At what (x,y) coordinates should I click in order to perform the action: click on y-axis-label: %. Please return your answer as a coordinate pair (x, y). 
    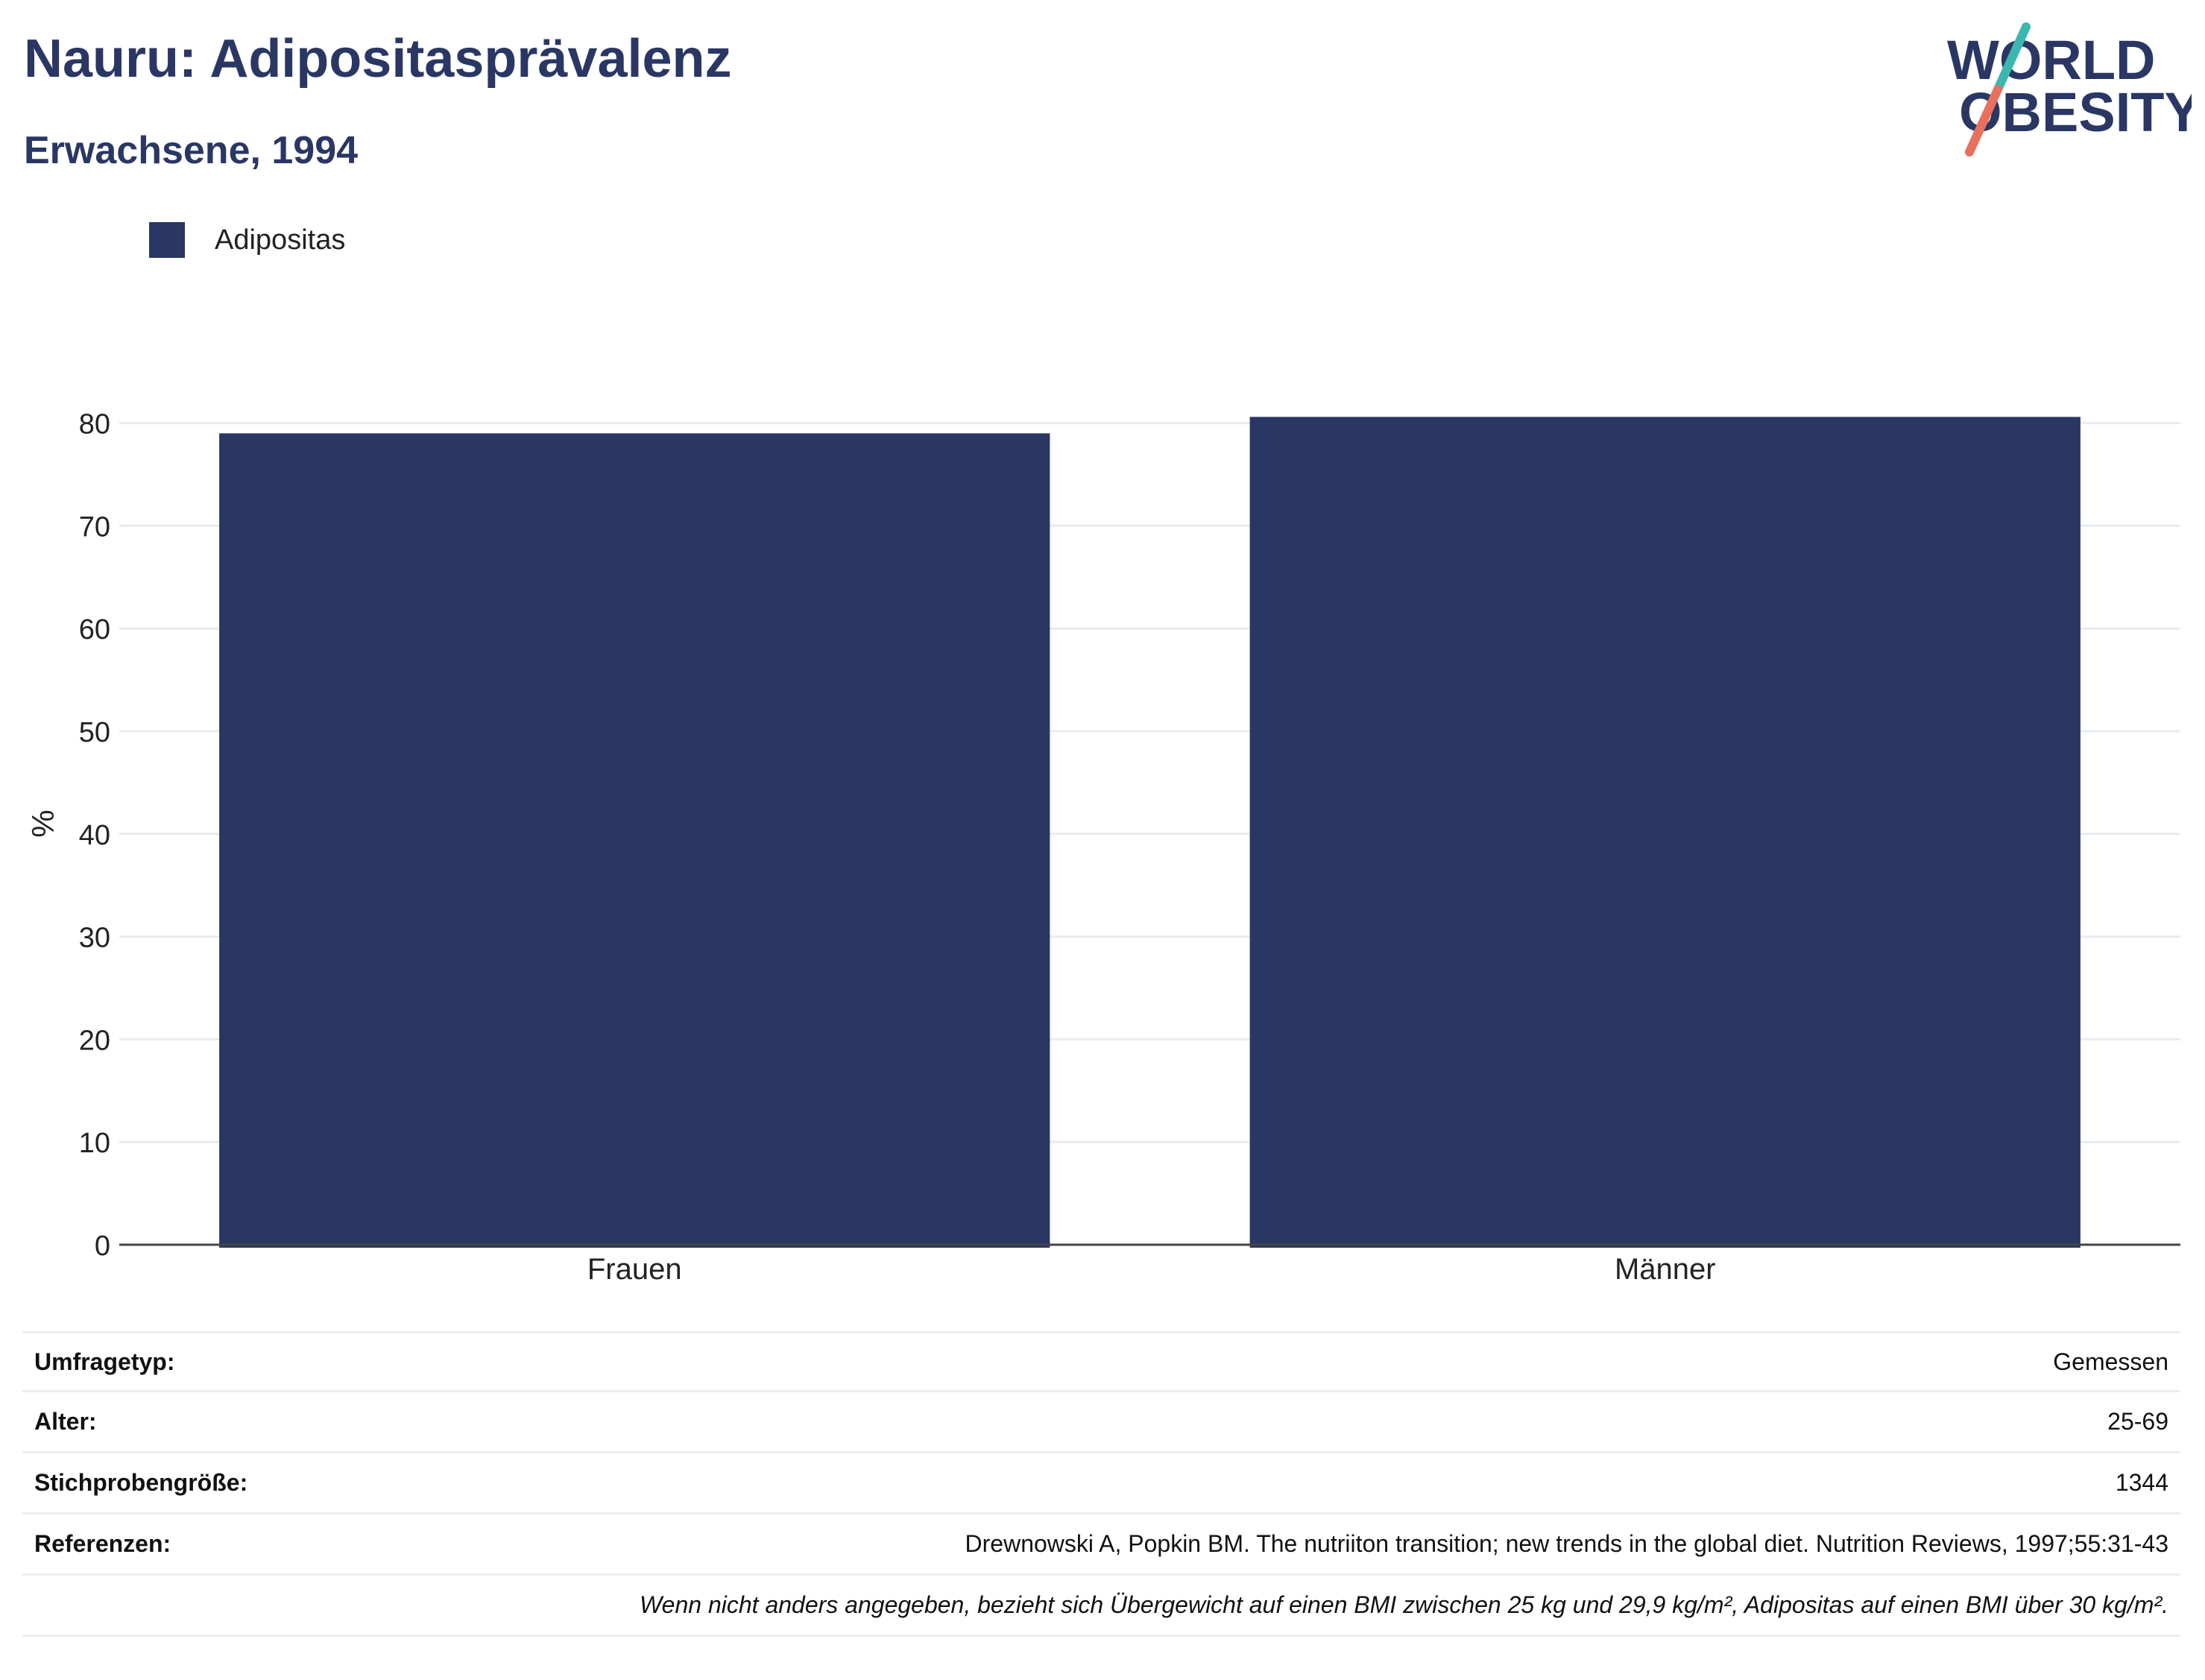
    Looking at the image, I should click on (42, 823).